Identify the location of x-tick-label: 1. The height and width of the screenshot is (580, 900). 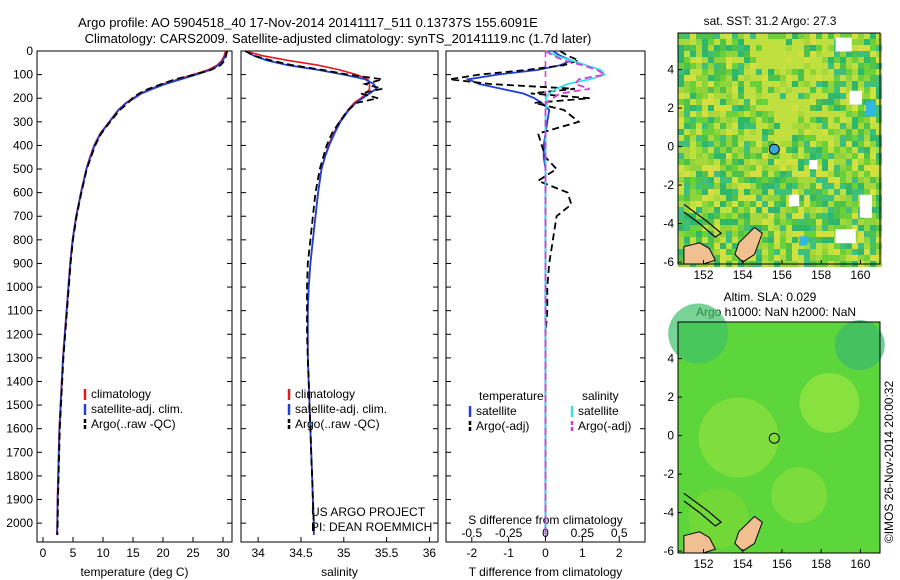
(582, 553).